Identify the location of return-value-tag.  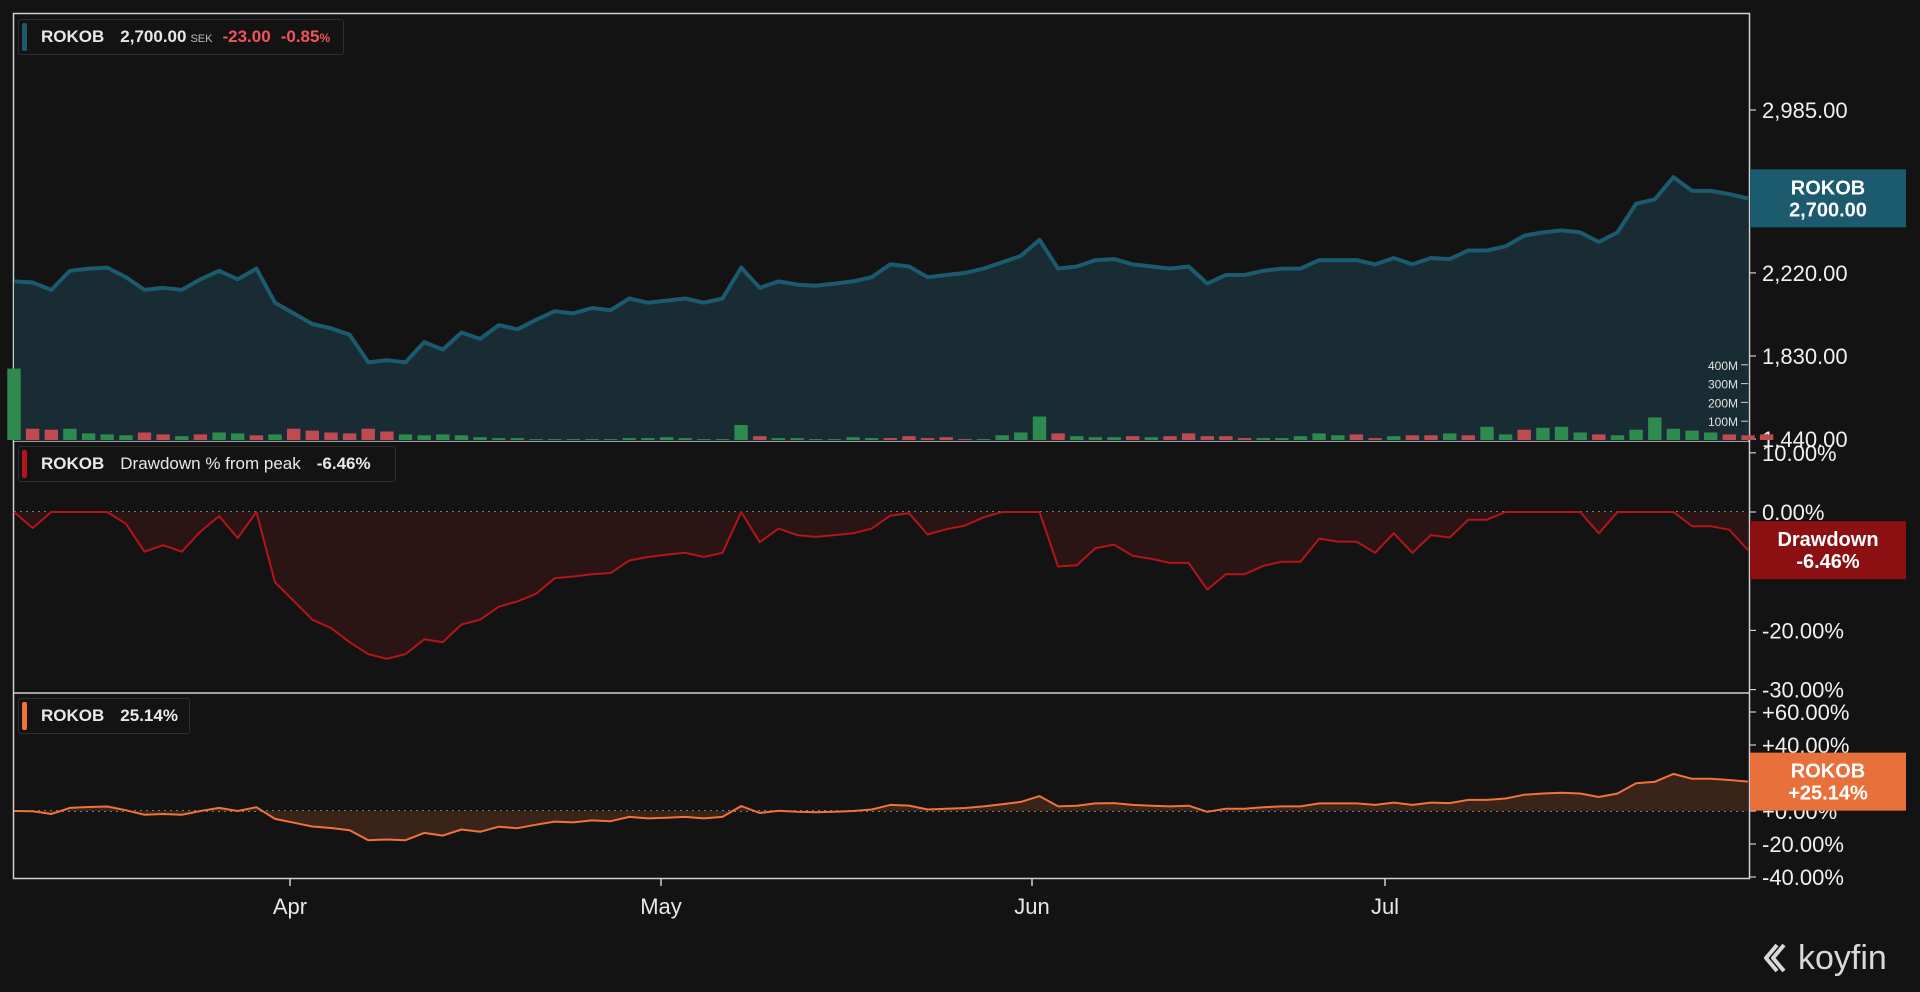
(1828, 781).